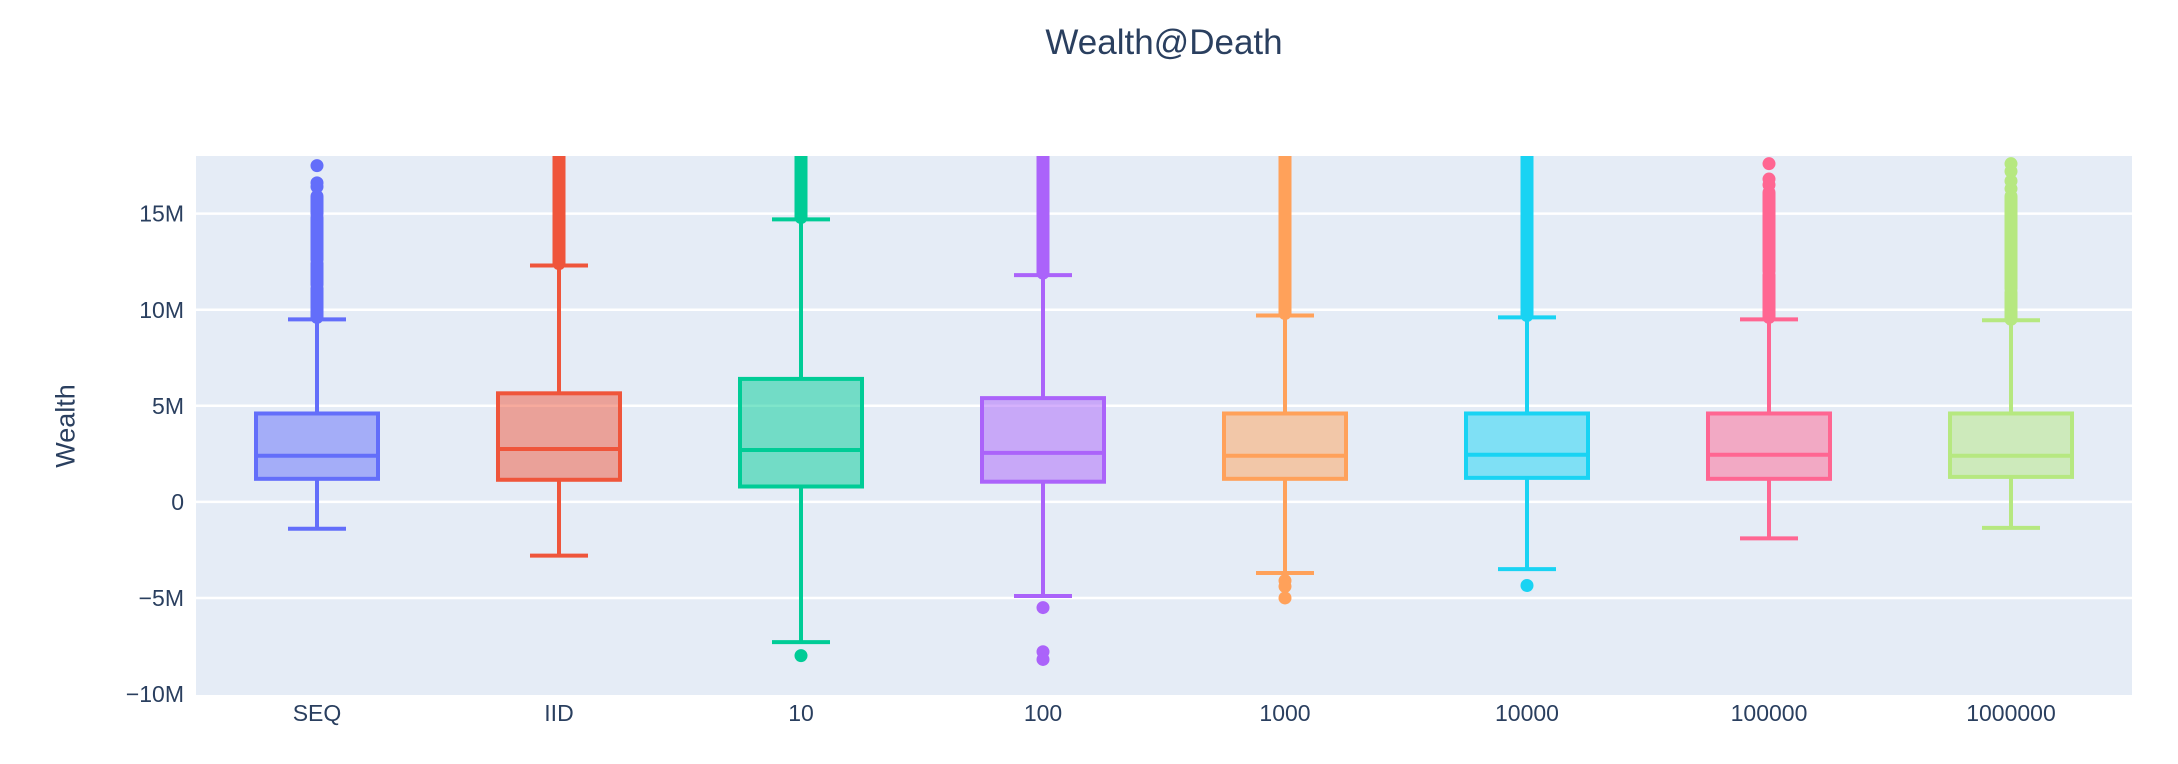 This screenshot has height=764, width=2178. Describe the element at coordinates (168, 406) in the screenshot. I see `y-tick-label: 5M` at that location.